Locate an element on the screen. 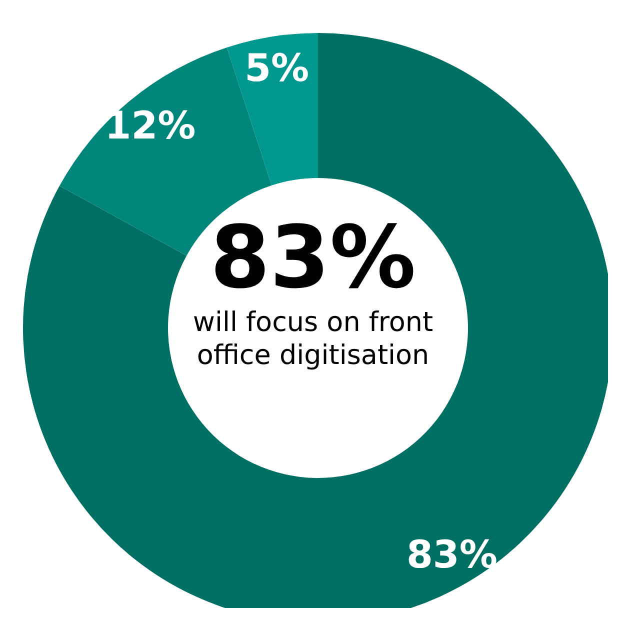 The image size is (618, 618). text: 83% is located at coordinates (313, 258).